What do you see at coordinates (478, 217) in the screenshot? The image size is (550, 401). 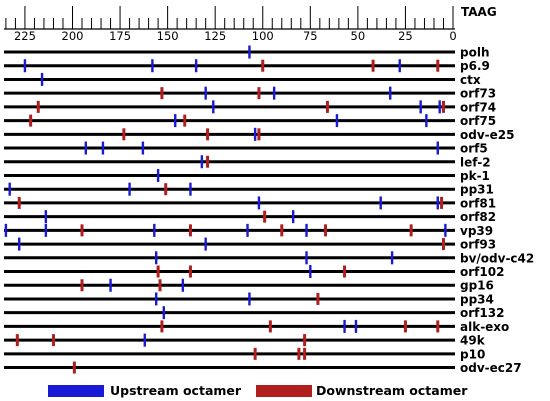 I see `gene-label: orf82` at bounding box center [478, 217].